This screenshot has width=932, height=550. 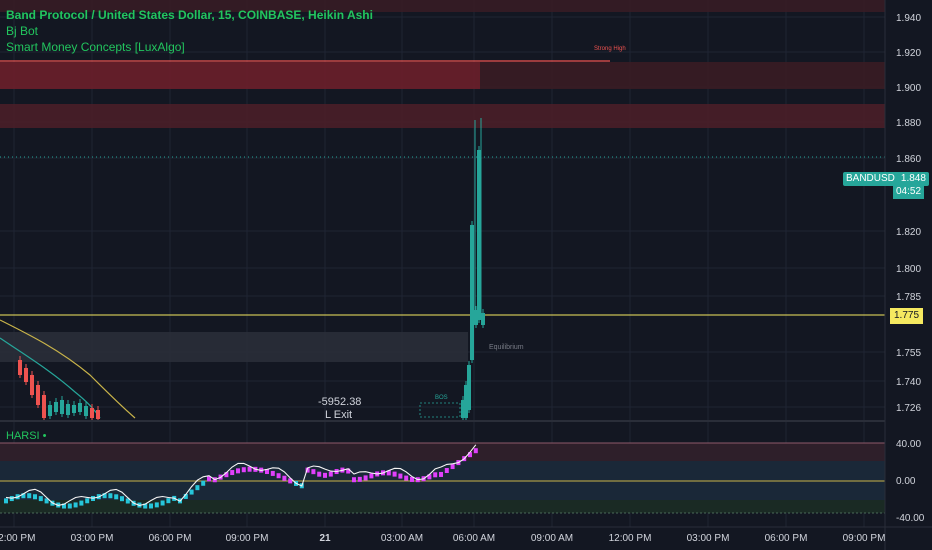 I want to click on harsi-upper-band, so click(x=442, y=471).